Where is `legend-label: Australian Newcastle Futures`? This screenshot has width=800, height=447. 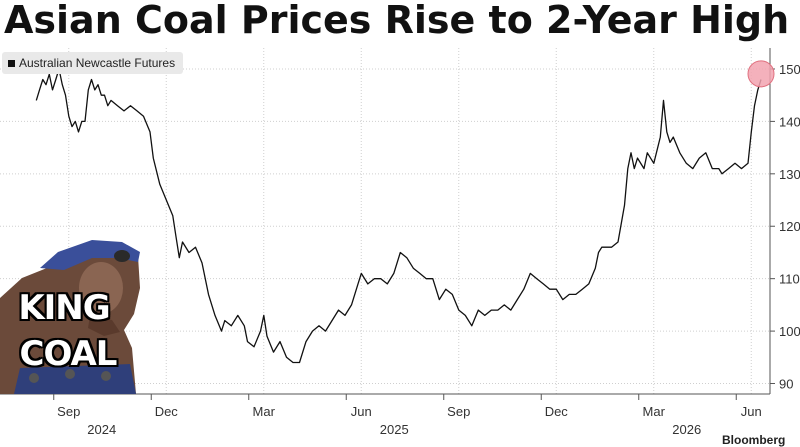 legend-label: Australian Newcastle Futures is located at coordinates (97, 63).